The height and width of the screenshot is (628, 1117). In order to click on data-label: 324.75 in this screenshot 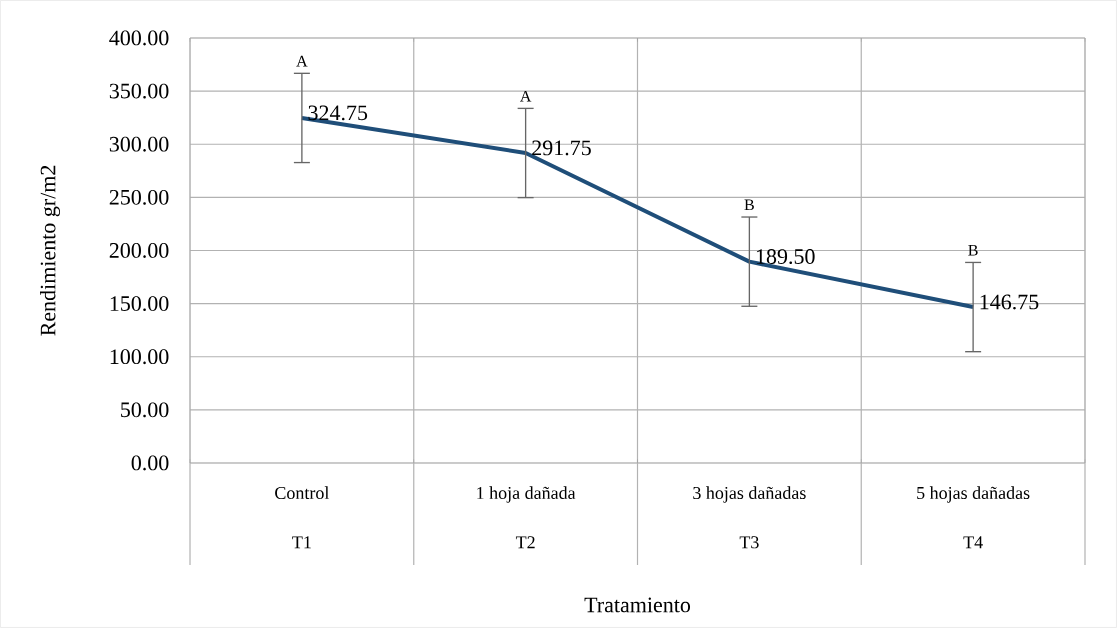, I will do `click(338, 113)`.